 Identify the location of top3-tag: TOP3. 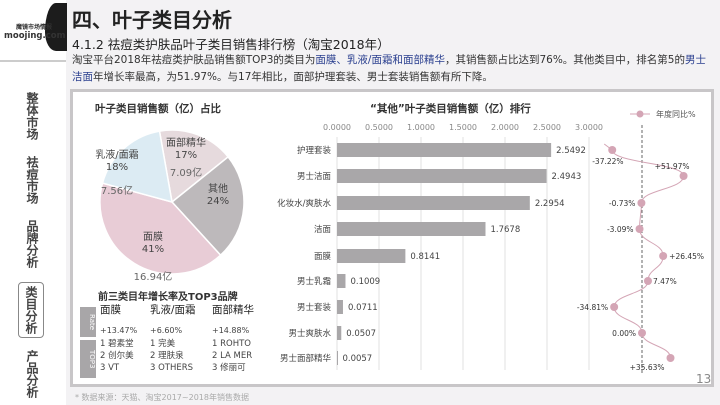
(88, 359).